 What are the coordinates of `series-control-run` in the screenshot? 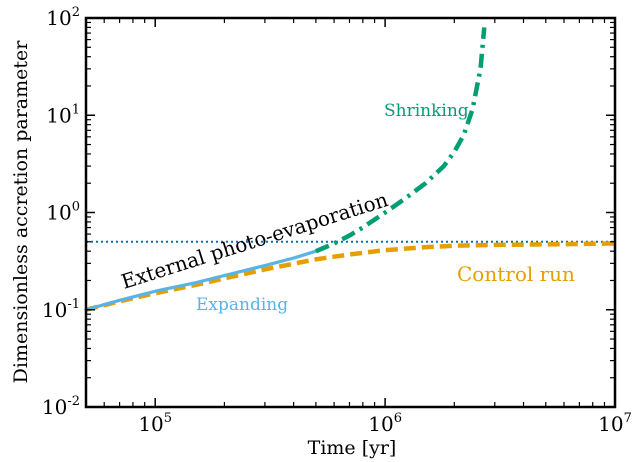 It's located at (350, 276).